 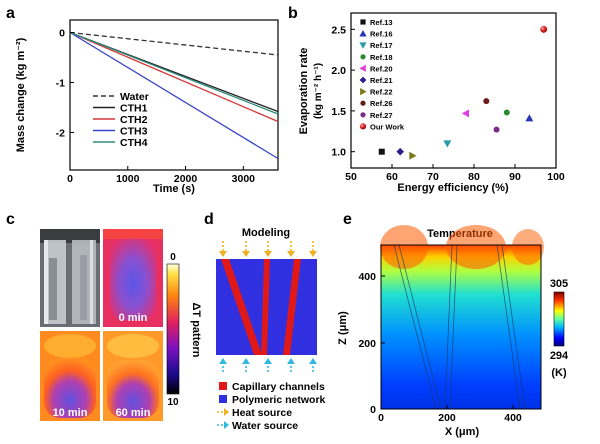 What do you see at coordinates (10, 219) in the screenshot?
I see `panel-label-c: c` at bounding box center [10, 219].